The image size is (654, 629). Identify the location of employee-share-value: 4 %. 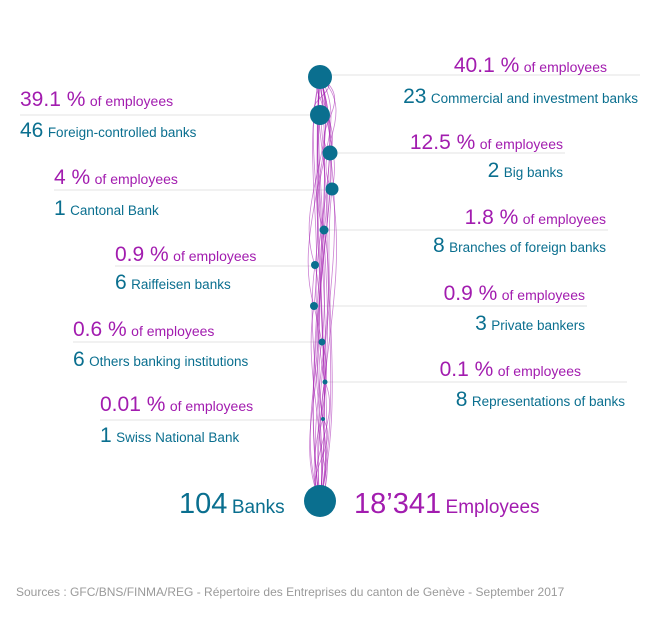
(72, 177).